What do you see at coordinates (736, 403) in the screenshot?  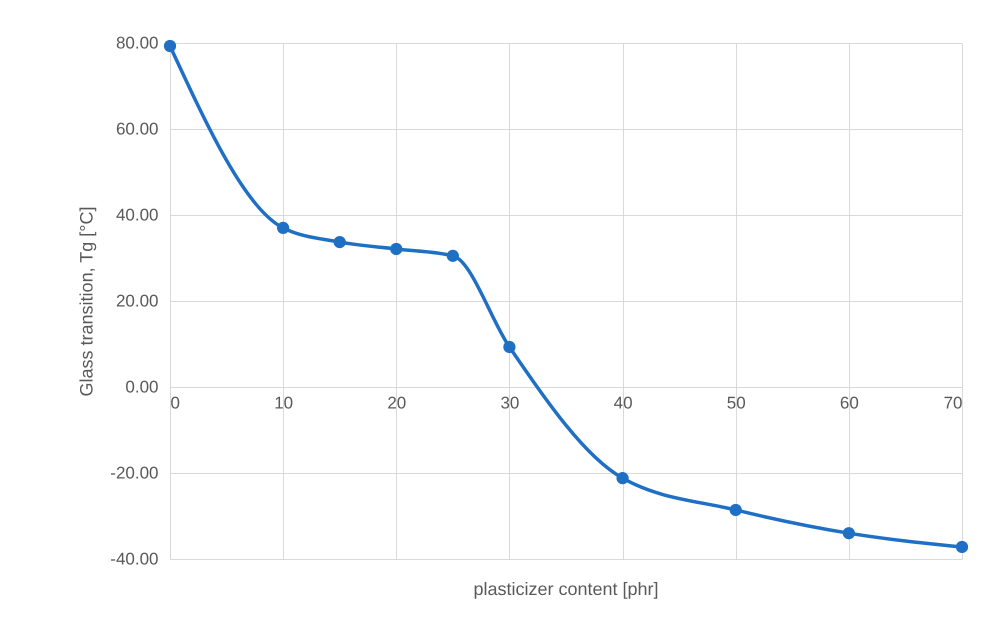 I see `x-tick-label: 50` at bounding box center [736, 403].